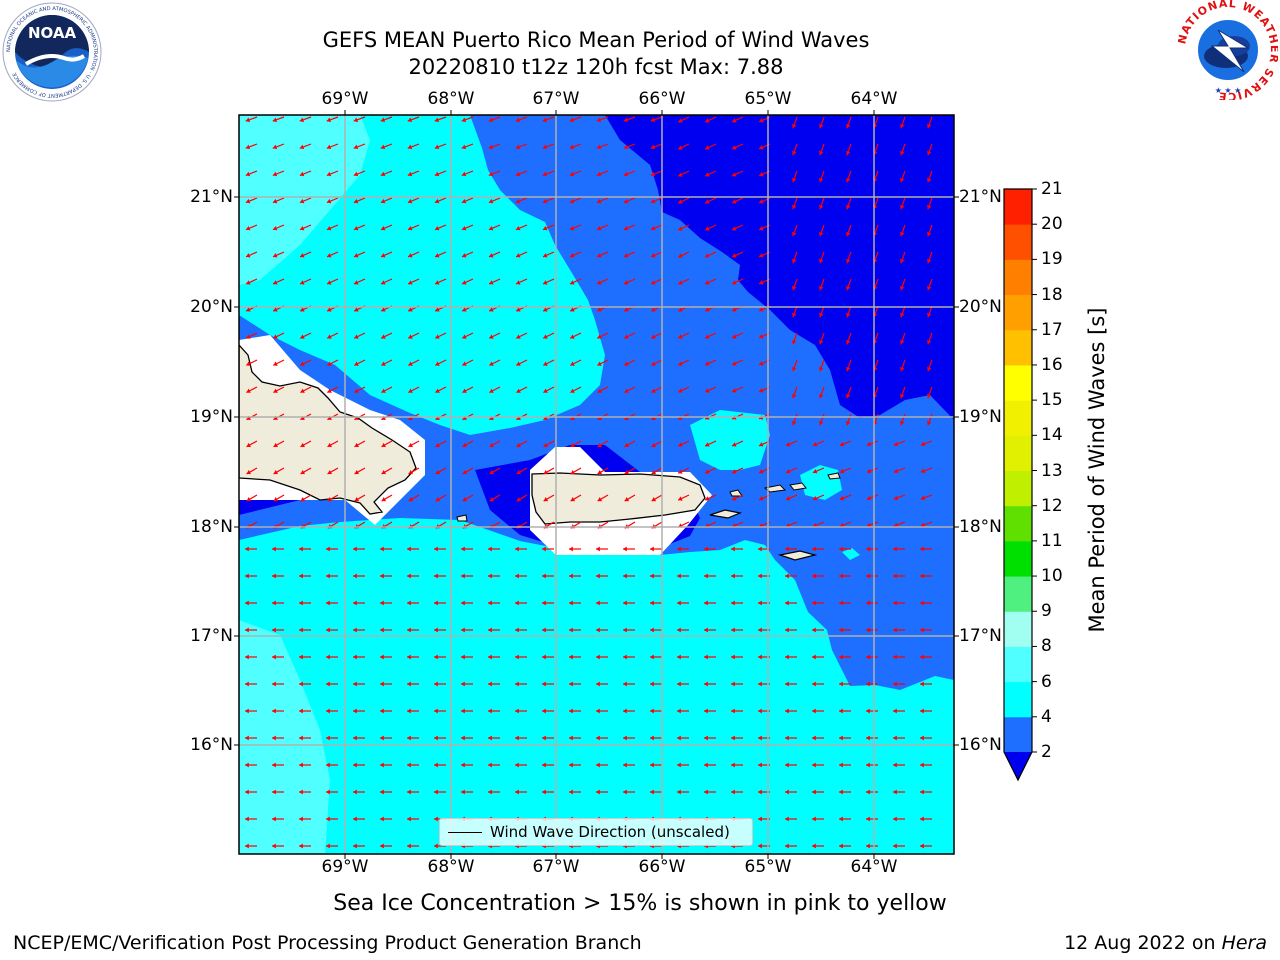  What do you see at coordinates (1052, 540) in the screenshot?
I see `colorbar-tick-label: 11` at bounding box center [1052, 540].